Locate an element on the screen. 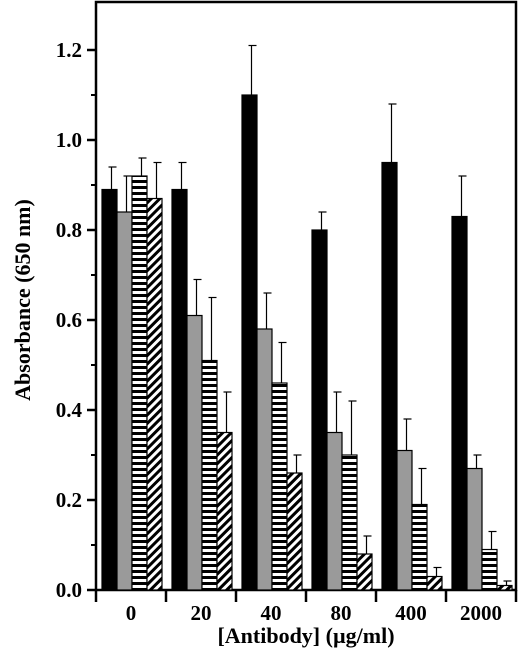 The image size is (520, 656). x-tick-label: 20 is located at coordinates (201, 613).